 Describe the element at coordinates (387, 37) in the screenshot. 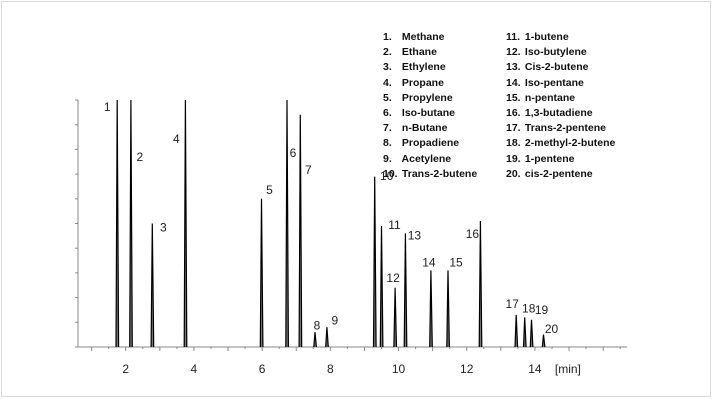

I see `legend-number: 1.` at that location.